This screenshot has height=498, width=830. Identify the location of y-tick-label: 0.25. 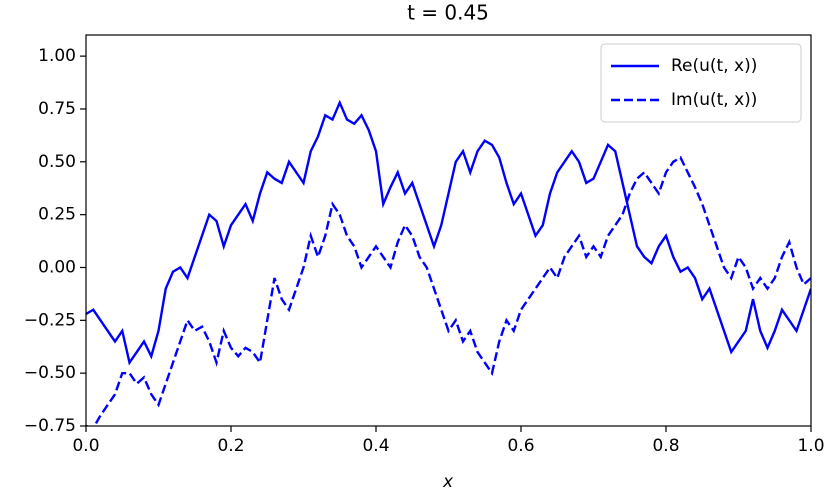
(57, 215).